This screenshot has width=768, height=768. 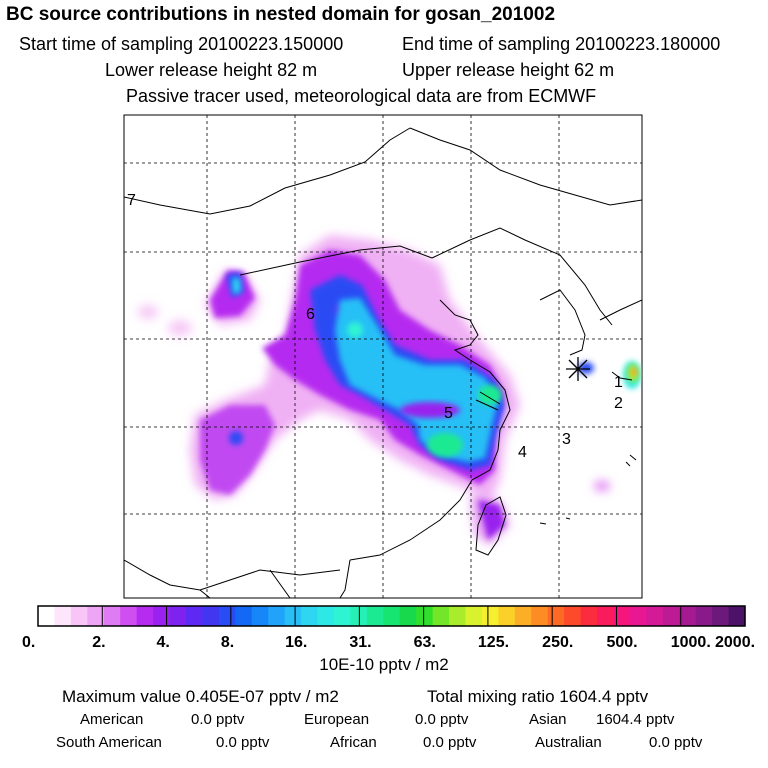 I want to click on colorbar-unit-label: 10E-10 pptv / m2, so click(x=384, y=664).